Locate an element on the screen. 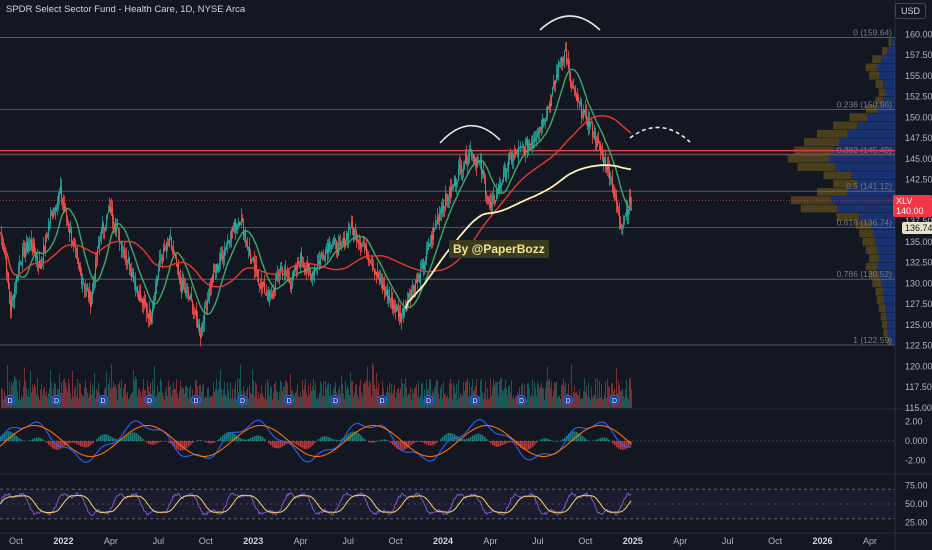 This screenshot has height=550, width=932. fib-level-label: 0.5 (141.12) is located at coordinates (869, 186).